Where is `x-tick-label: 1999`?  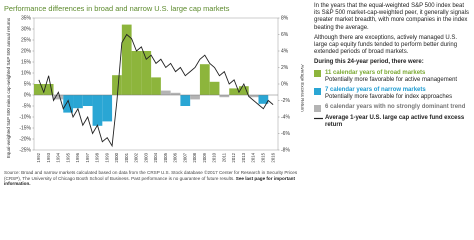 x-tick-label: 1999 is located at coordinates (106, 157).